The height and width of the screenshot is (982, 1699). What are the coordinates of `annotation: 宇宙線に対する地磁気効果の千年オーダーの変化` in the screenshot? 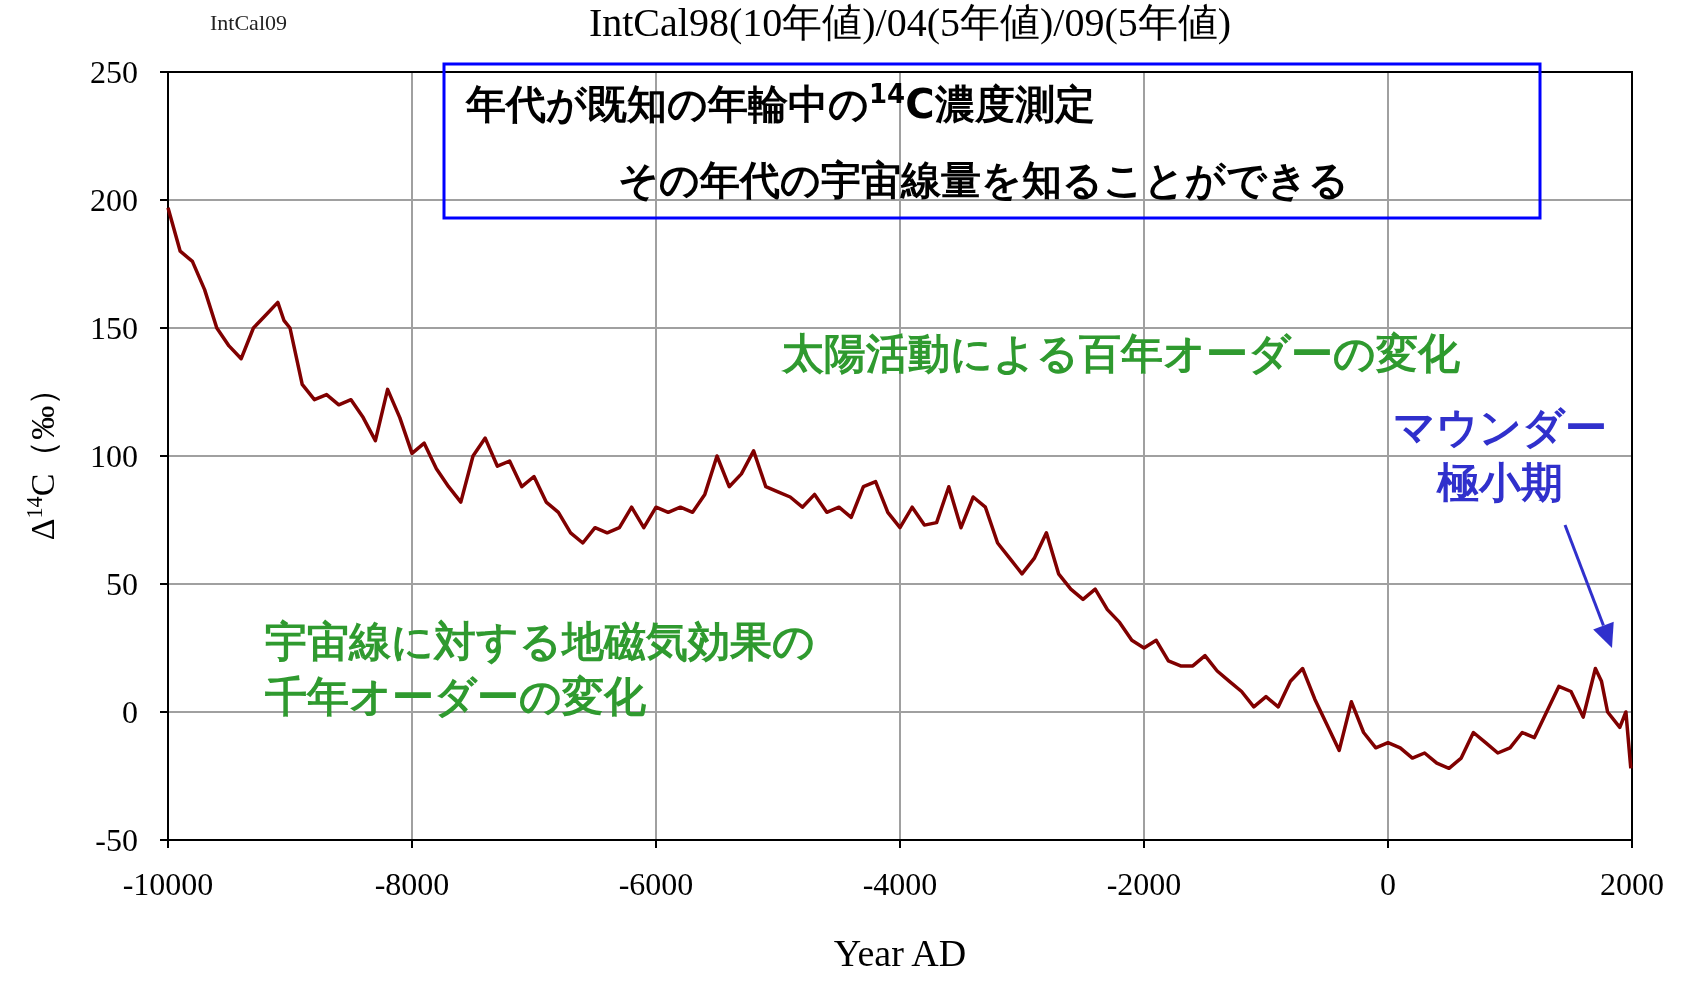 It's located at (539, 669).